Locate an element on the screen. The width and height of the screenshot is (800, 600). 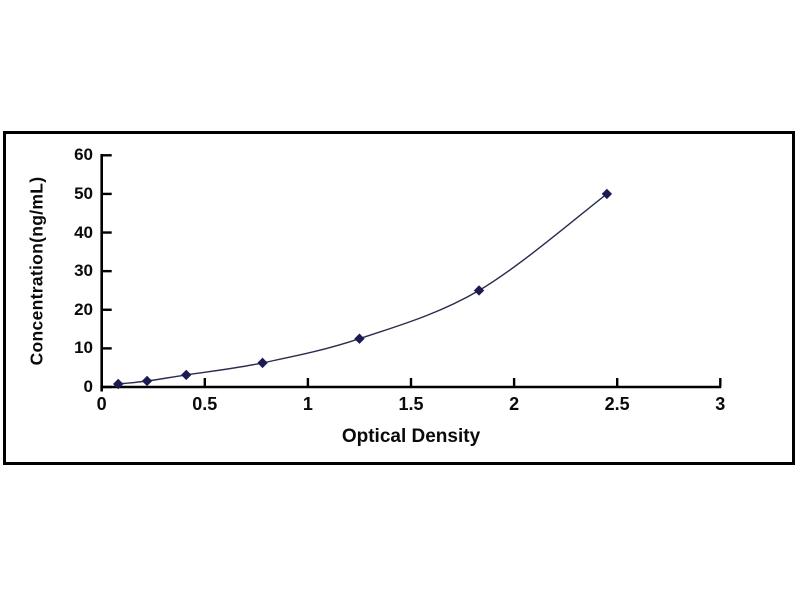
y-tick-label: 20 is located at coordinates (83, 309).